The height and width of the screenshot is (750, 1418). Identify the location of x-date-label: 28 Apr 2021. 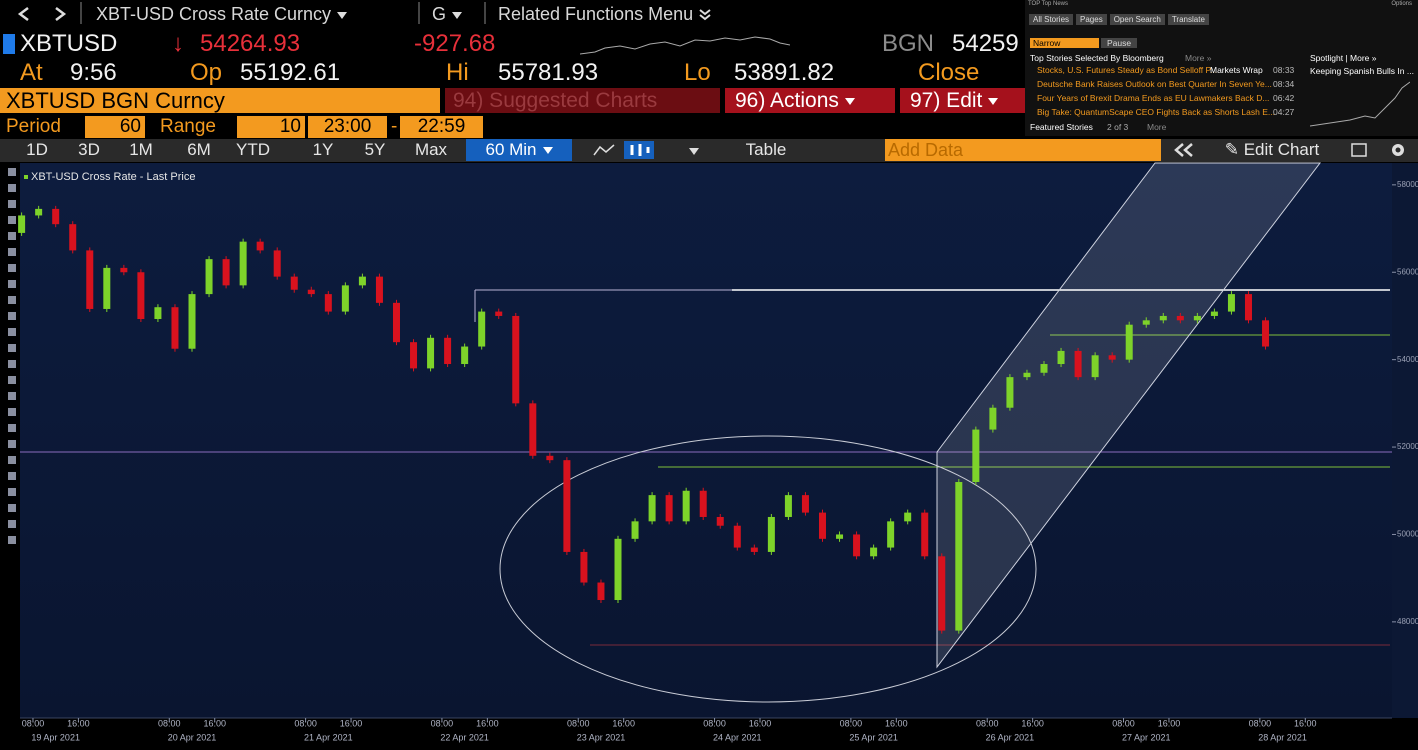
(1282, 737).